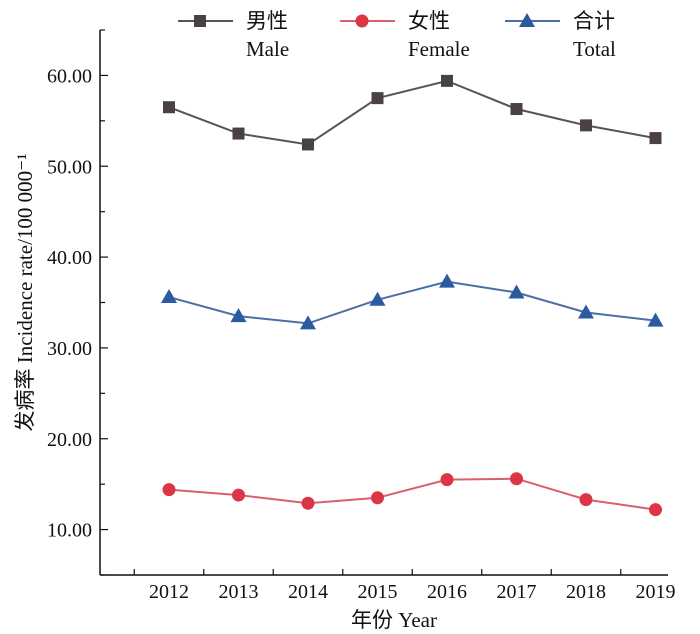 The height and width of the screenshot is (634, 700). I want to click on x-tick-label: 2018, so click(586, 592).